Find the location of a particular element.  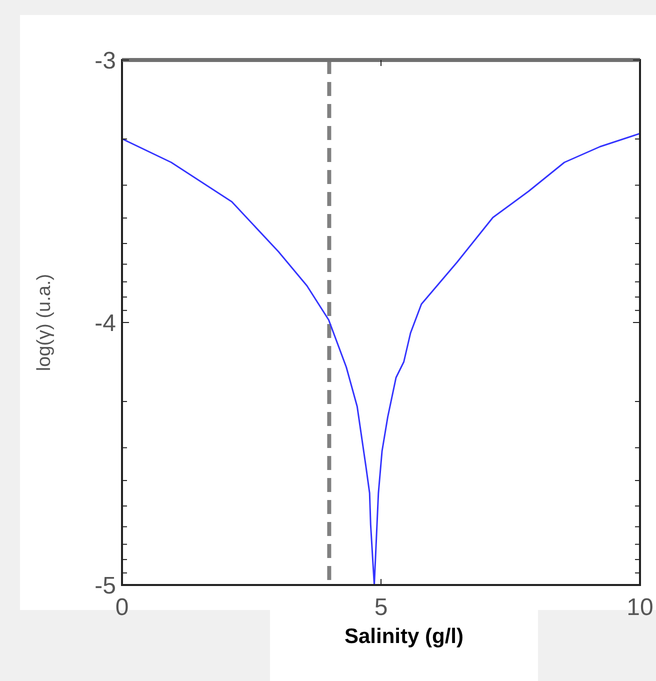

x-tick-label: 0 is located at coordinates (122, 607).